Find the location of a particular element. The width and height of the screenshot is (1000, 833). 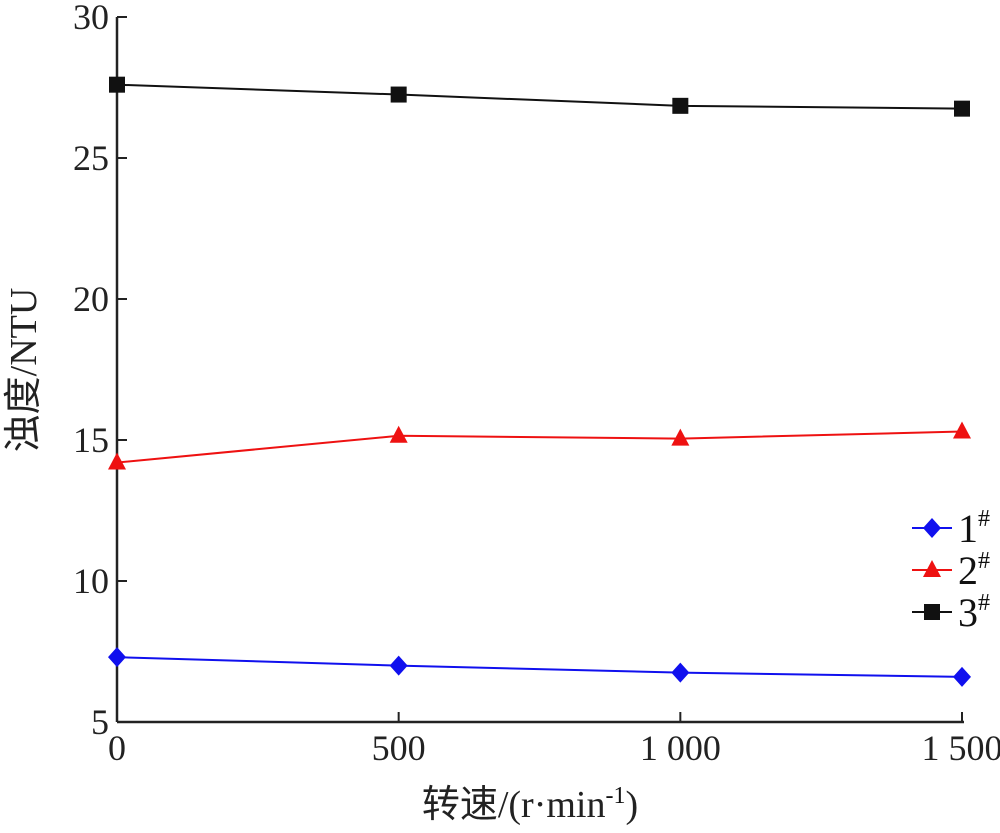

legend: 1#2#3# is located at coordinates (951, 570).